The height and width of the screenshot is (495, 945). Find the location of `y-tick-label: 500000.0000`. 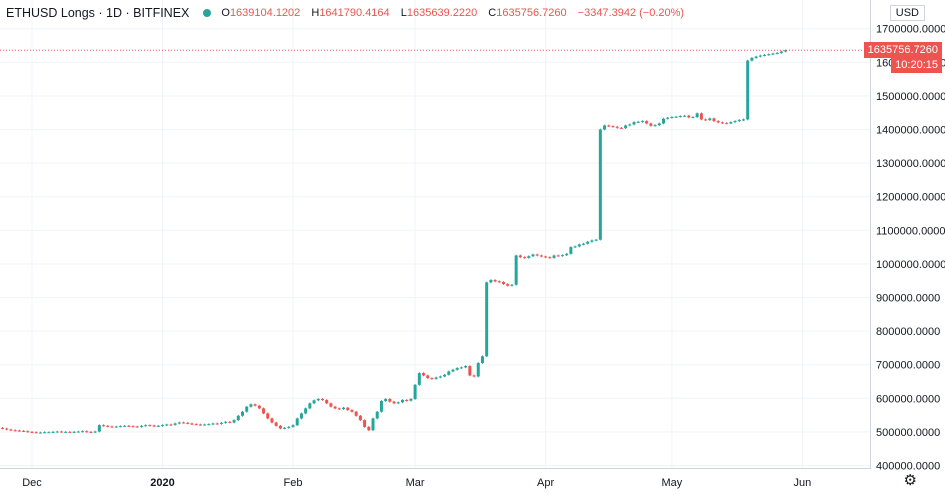

y-tick-label: 500000.0000 is located at coordinates (908, 433).